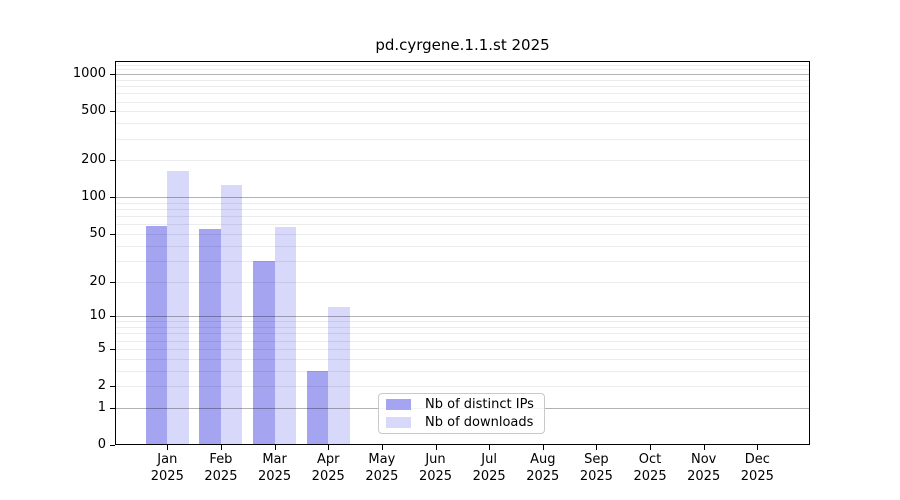 Image resolution: width=900 pixels, height=500 pixels. What do you see at coordinates (275, 468) in the screenshot?
I see `x-tick-label: Mar 2025` at bounding box center [275, 468].